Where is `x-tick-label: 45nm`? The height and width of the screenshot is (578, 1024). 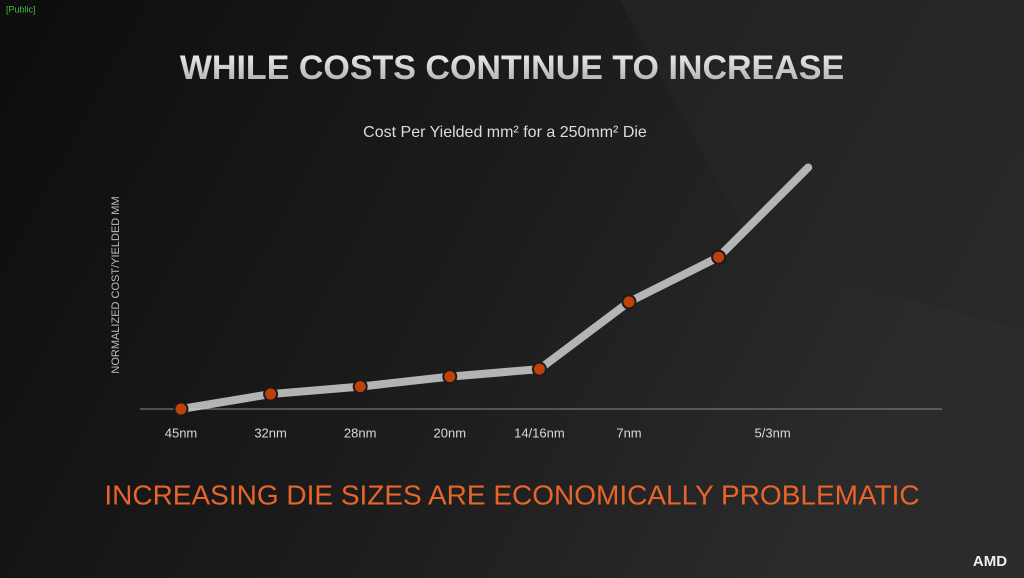
x-tick-label: 45nm is located at coordinates (181, 432).